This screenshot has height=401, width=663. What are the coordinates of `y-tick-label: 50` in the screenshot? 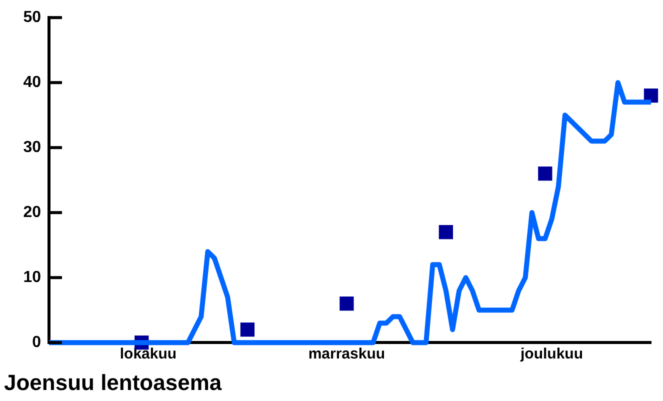 It's located at (32, 17).